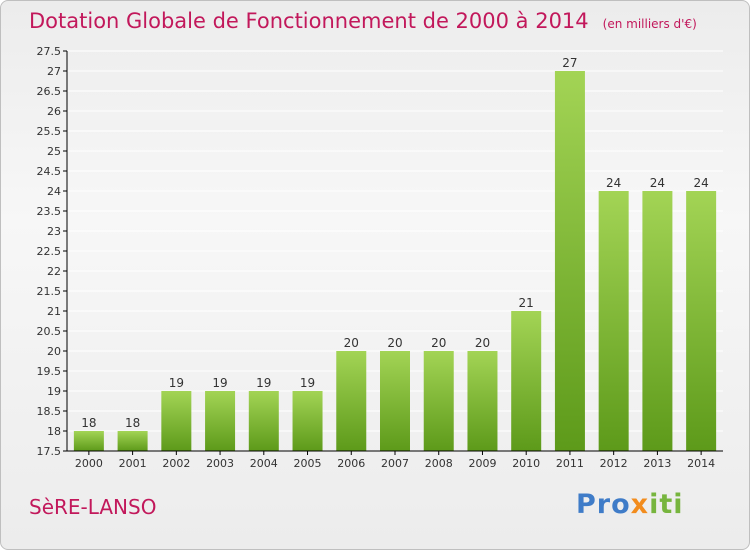  Describe the element at coordinates (176, 463) in the screenshot. I see `x-tick-label: 2002` at that location.